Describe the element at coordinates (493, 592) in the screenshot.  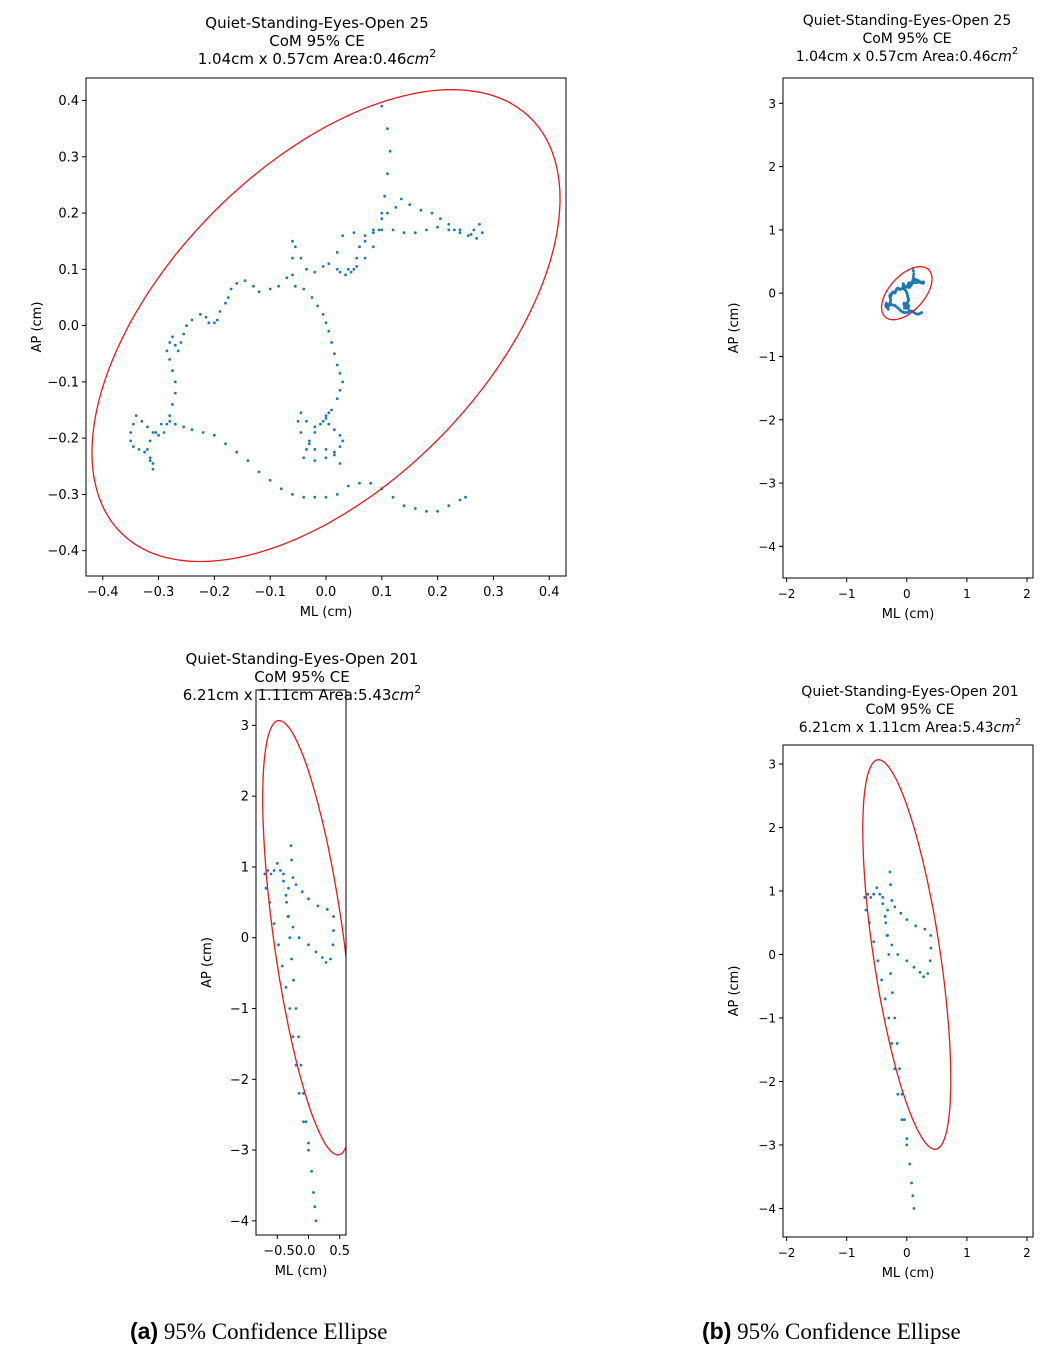
I see `x-tick-label: 0.3` at that location.